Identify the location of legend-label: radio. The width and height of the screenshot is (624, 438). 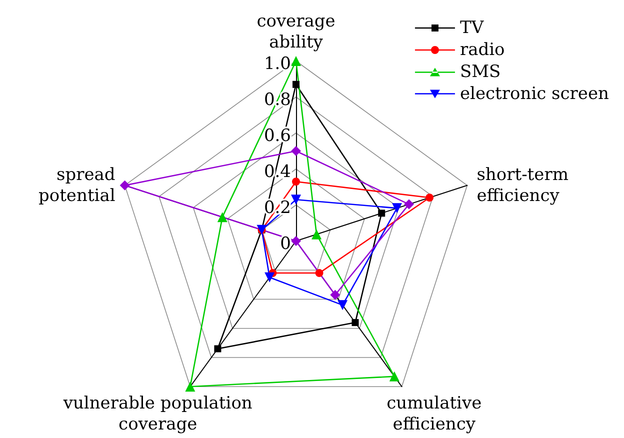
(482, 50).